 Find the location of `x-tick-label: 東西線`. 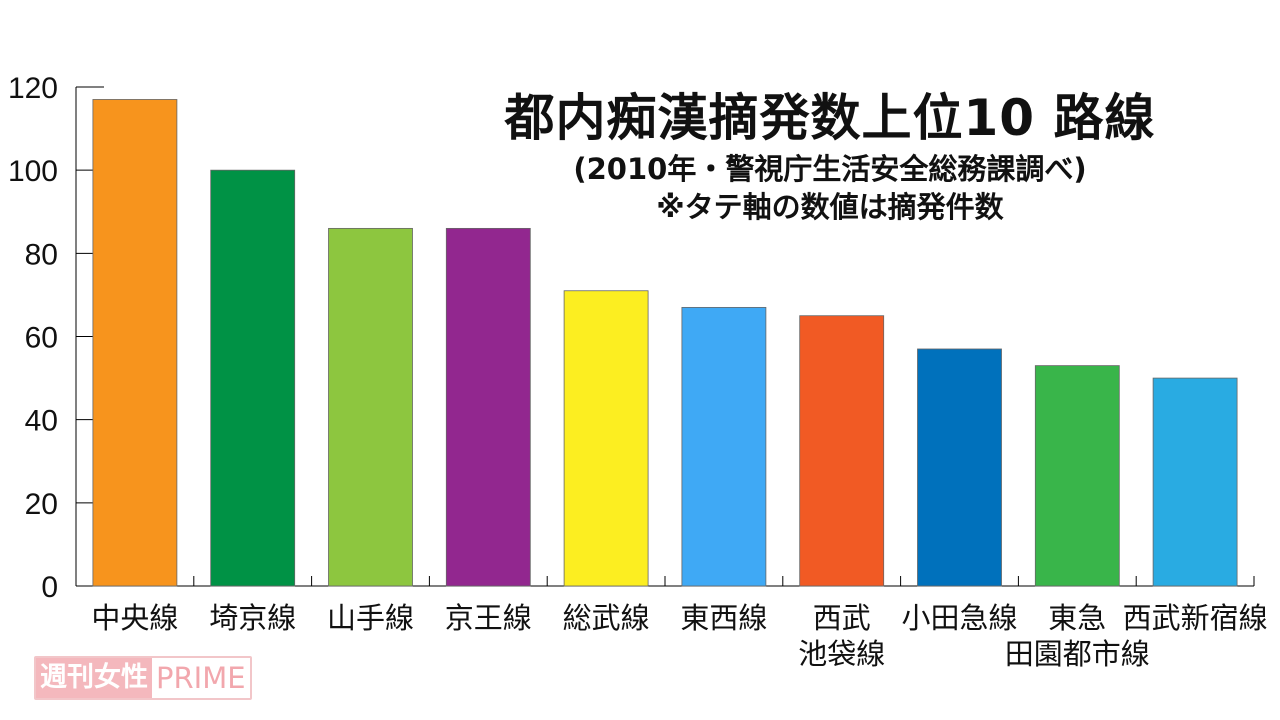

x-tick-label: 東西線 is located at coordinates (723, 618).